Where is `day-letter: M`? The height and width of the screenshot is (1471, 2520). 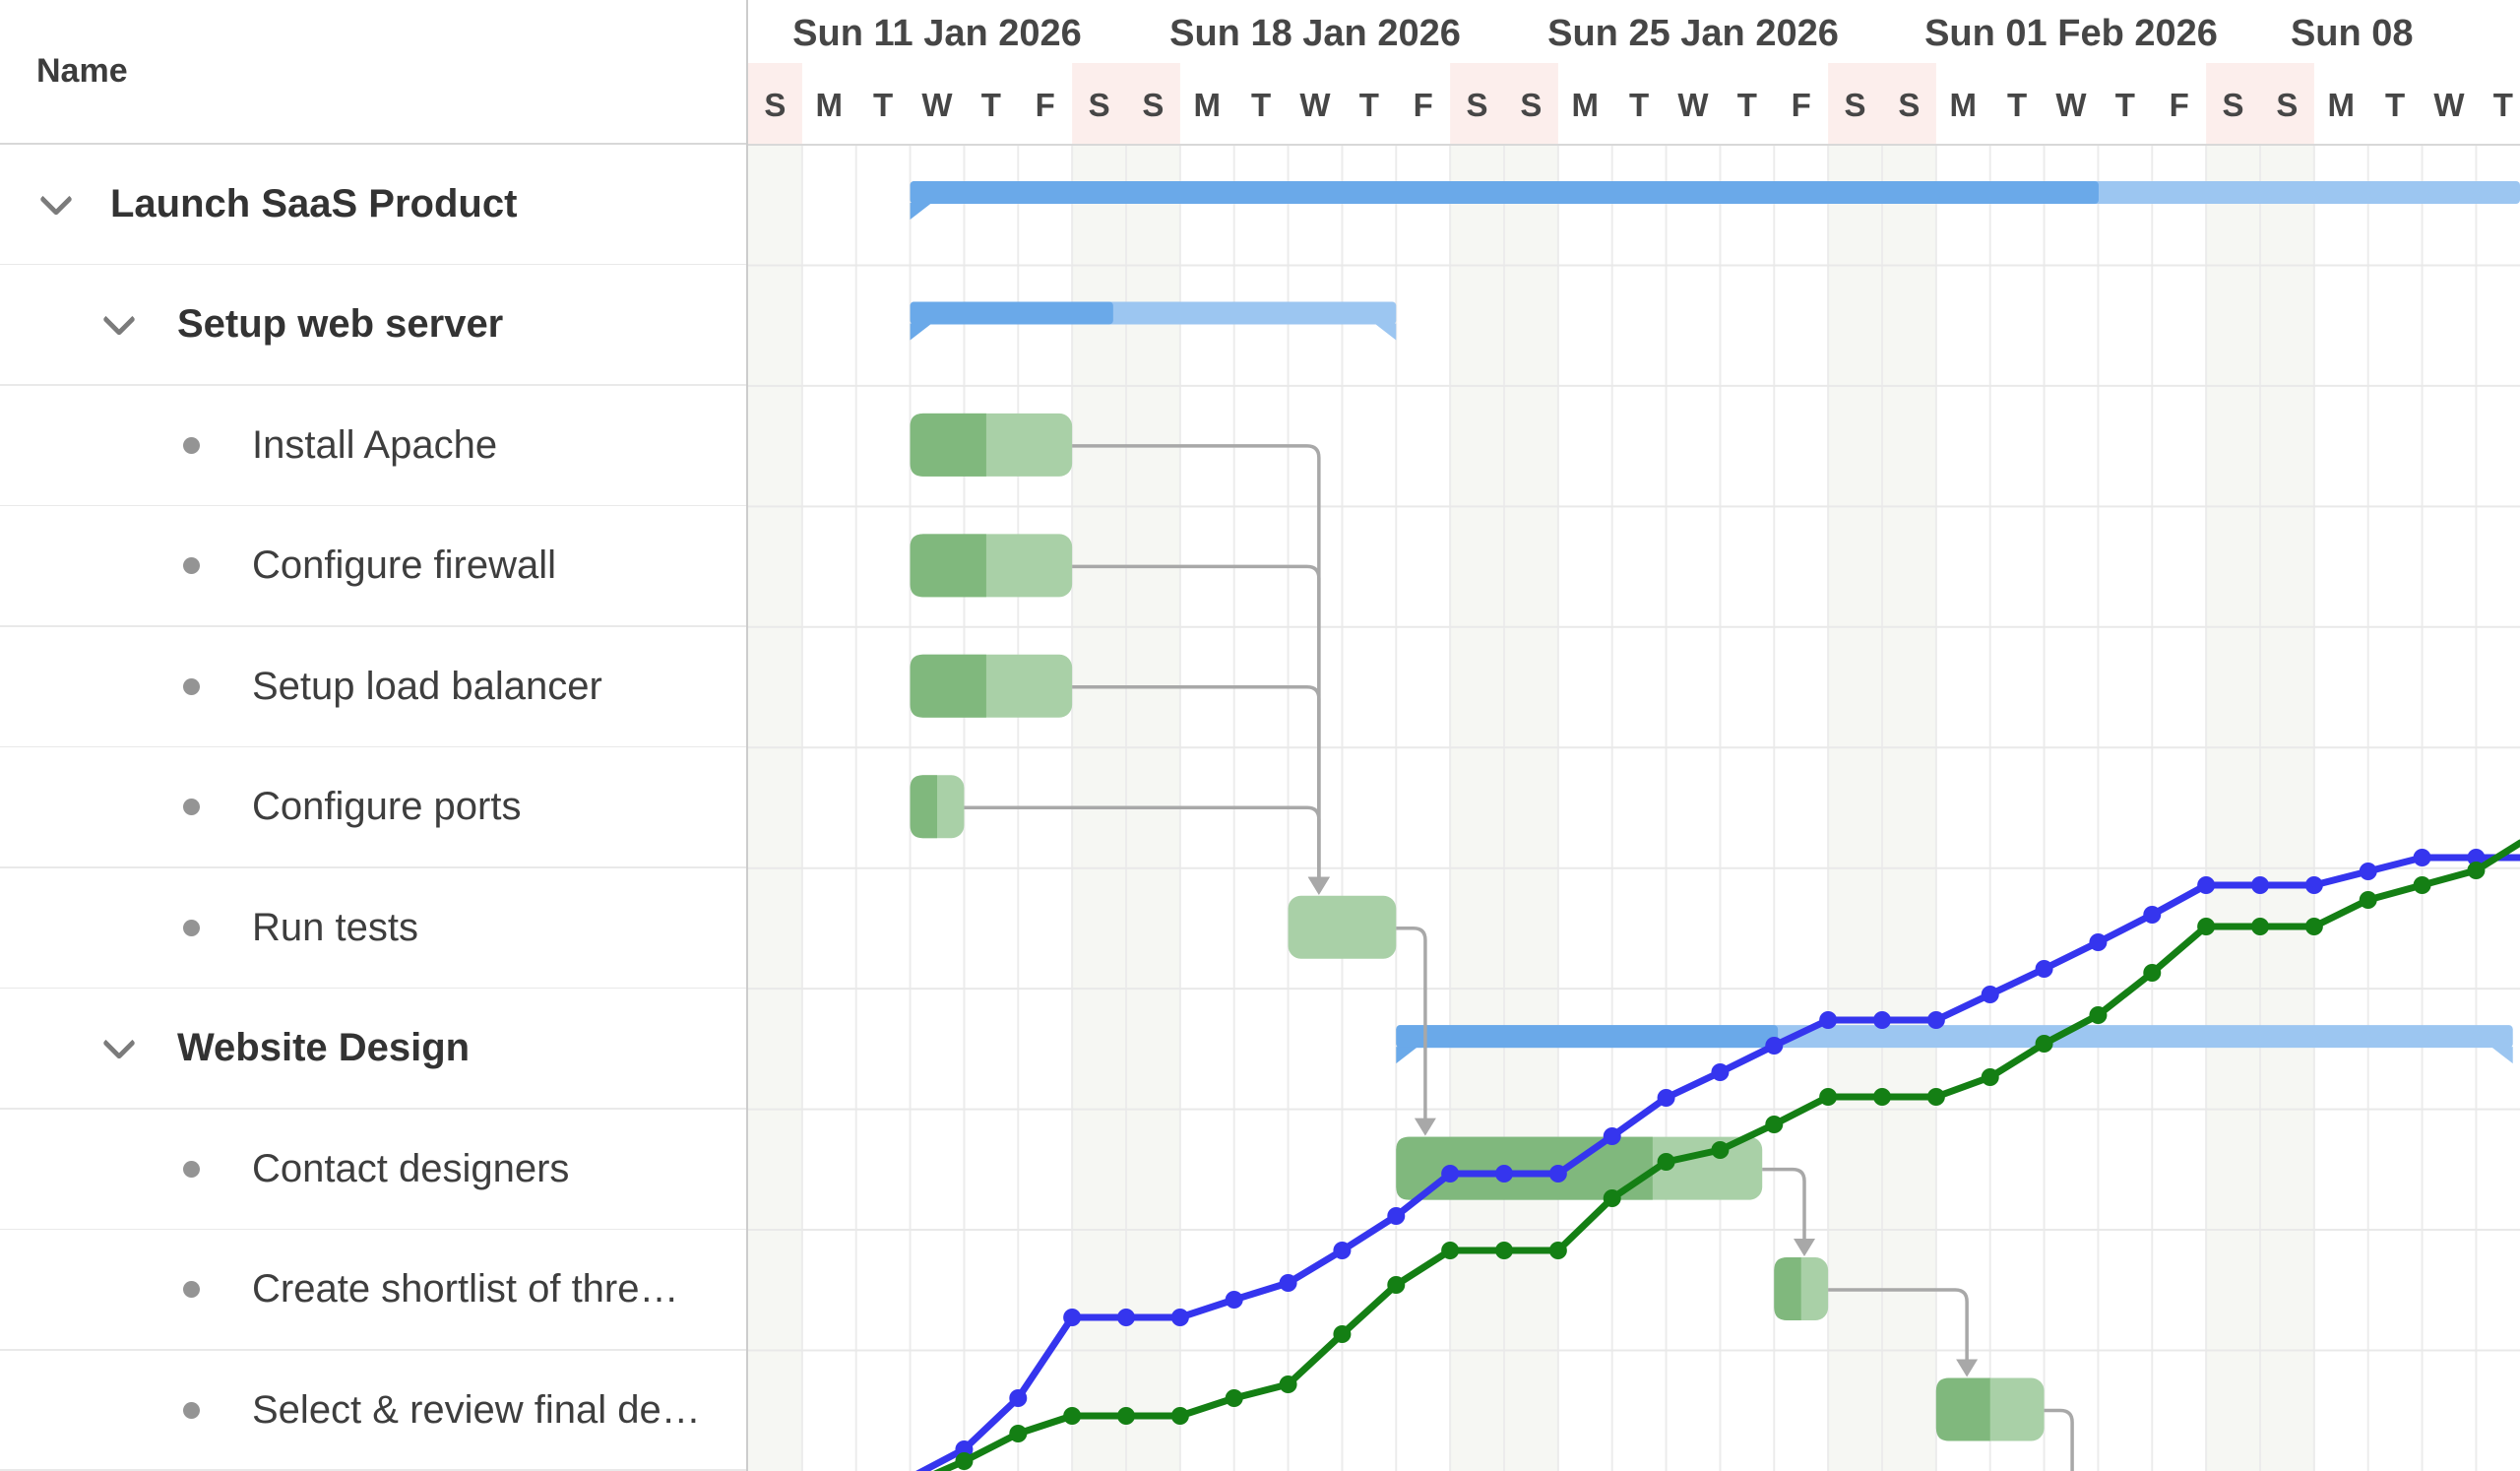
day-letter: M is located at coordinates (1586, 105).